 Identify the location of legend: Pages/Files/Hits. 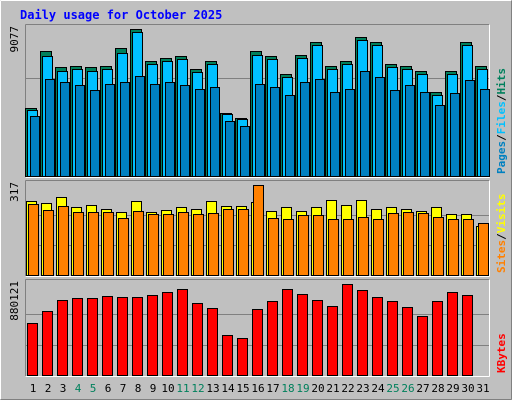
(501, 121).